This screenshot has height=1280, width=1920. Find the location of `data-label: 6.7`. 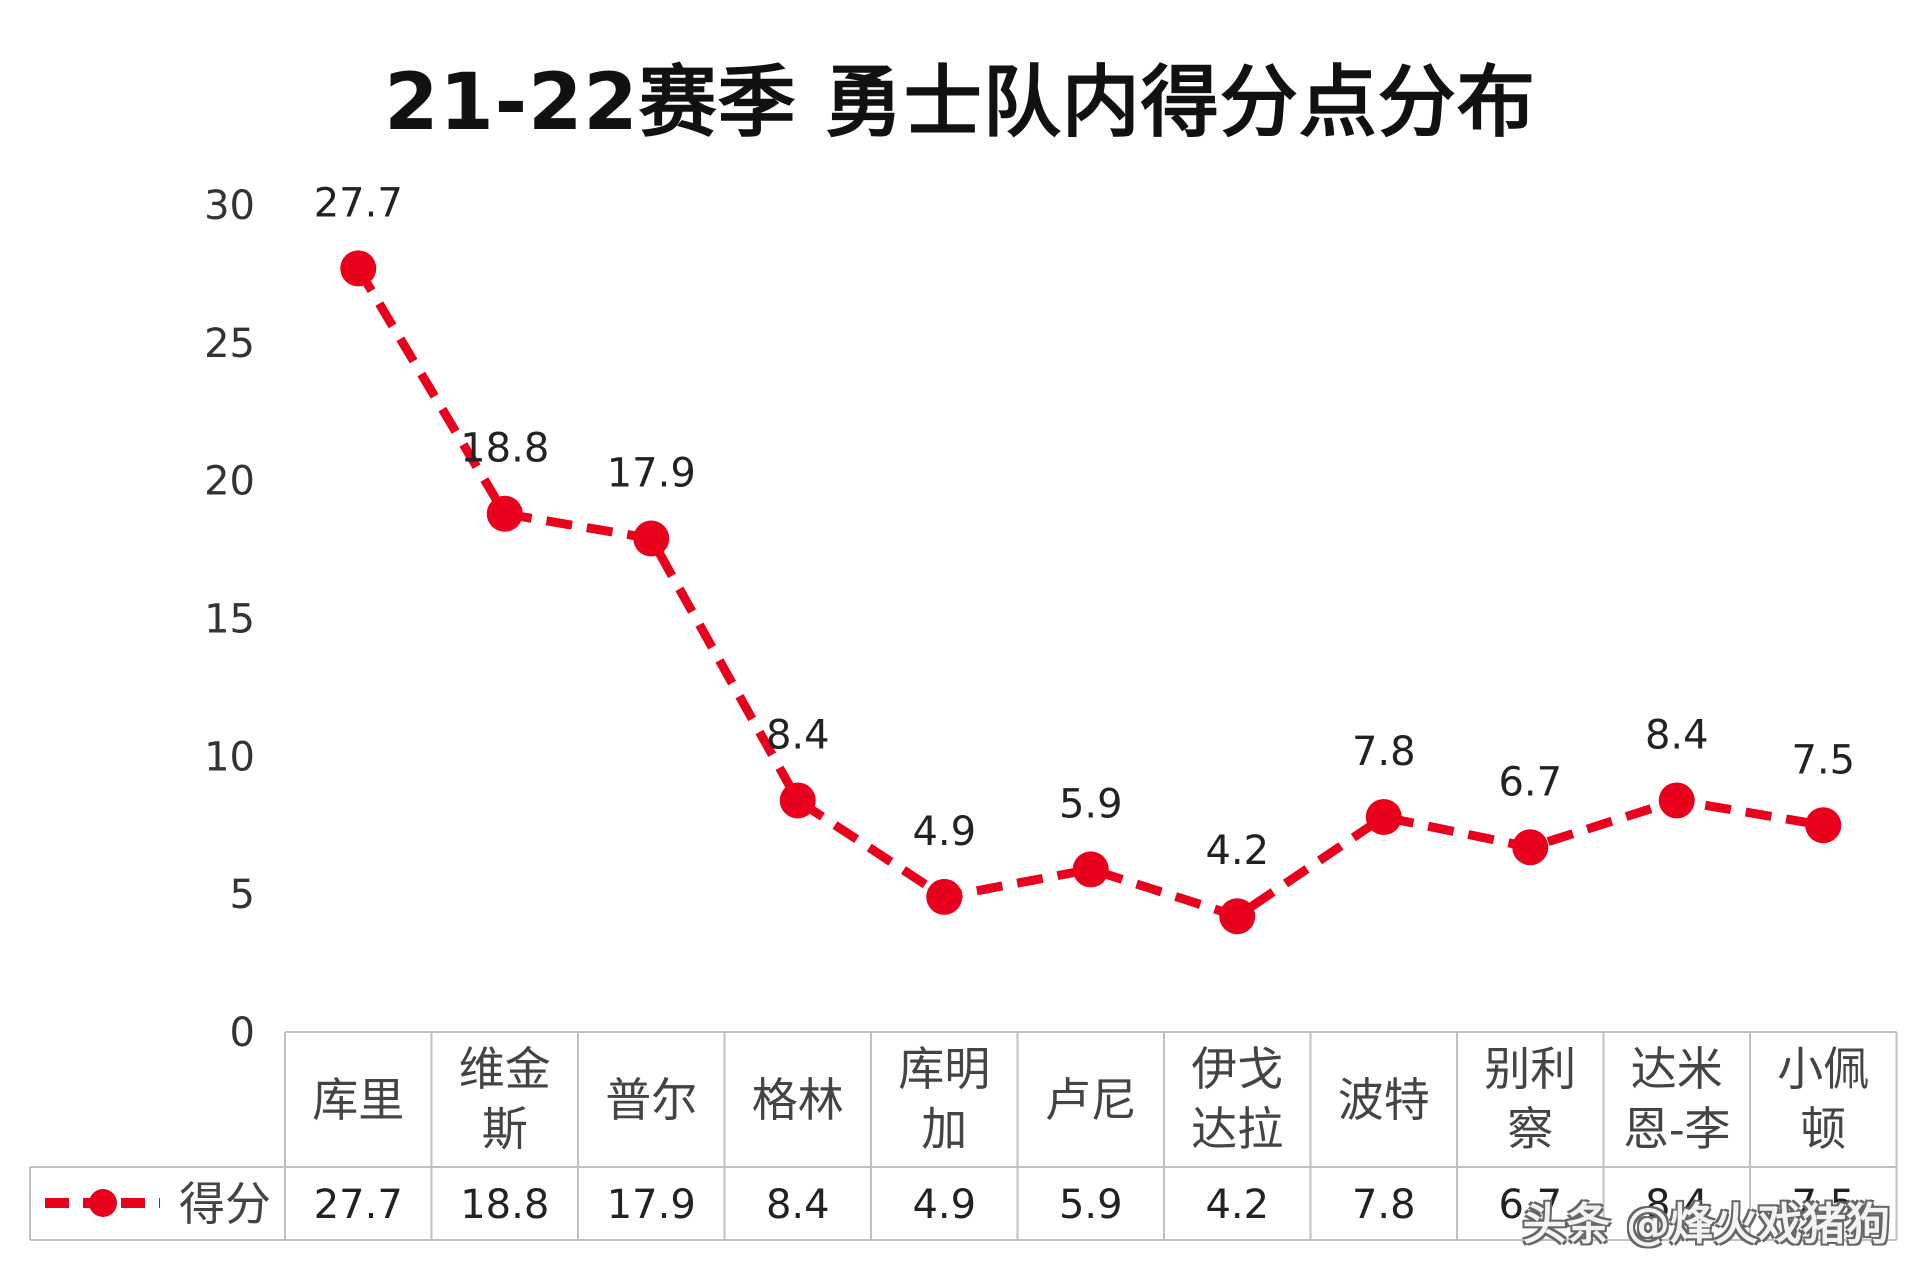

data-label: 6.7 is located at coordinates (1530, 782).